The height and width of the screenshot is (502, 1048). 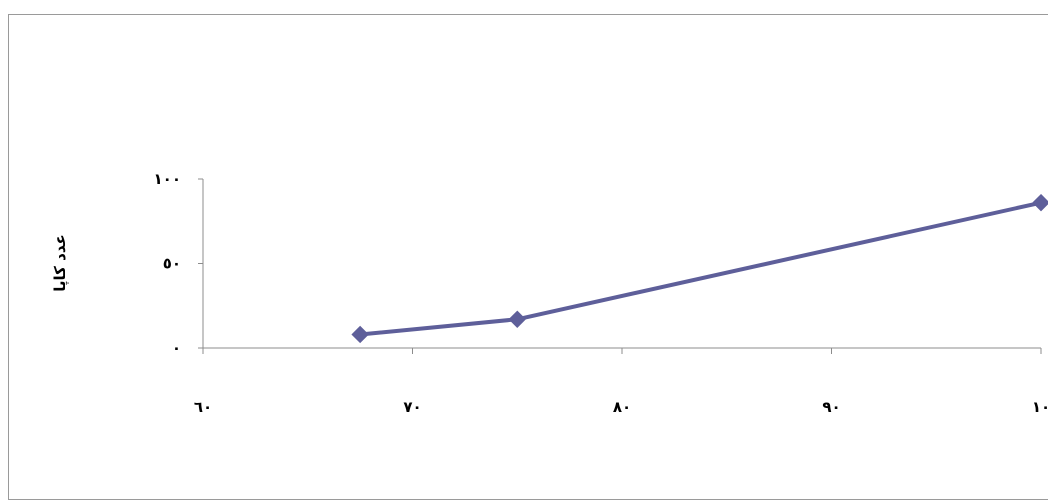 What do you see at coordinates (172, 264) in the screenshot?
I see `y-tick-label: ٥٠` at bounding box center [172, 264].